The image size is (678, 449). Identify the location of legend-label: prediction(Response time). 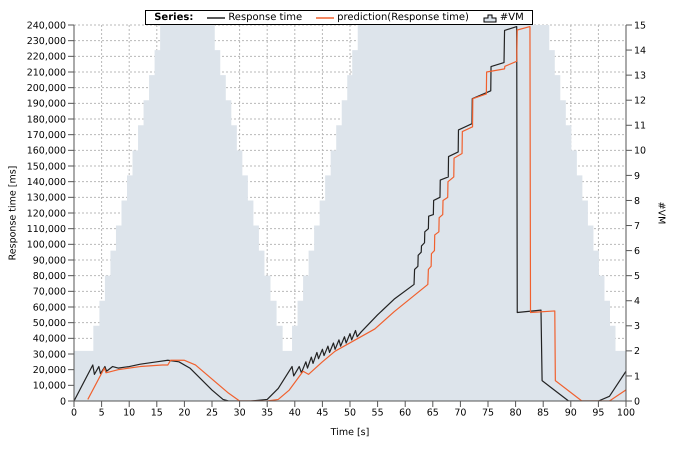
(403, 17).